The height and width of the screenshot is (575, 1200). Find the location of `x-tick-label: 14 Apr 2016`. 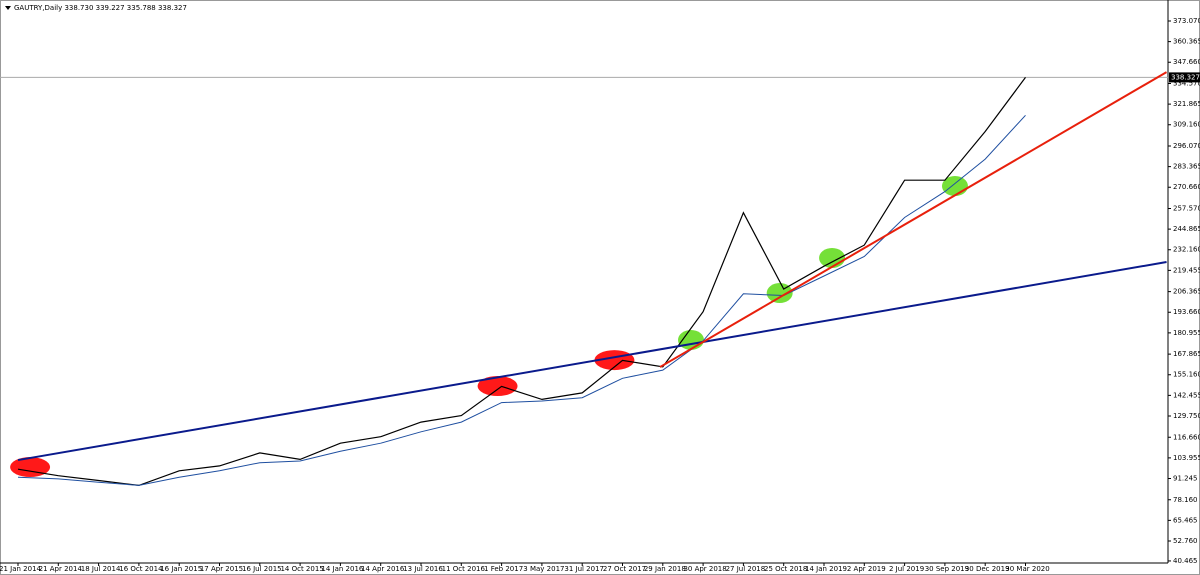

x-tick-label: 14 Apr 2016 is located at coordinates (383, 569).